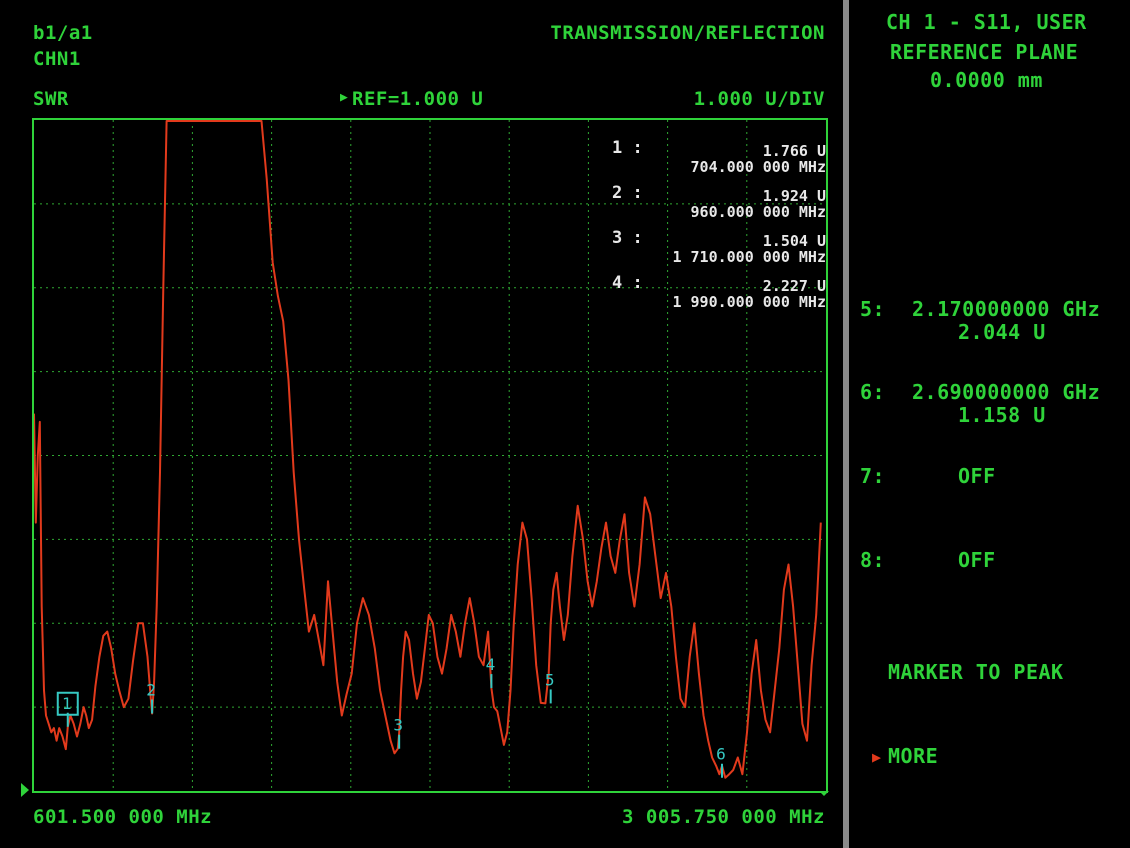 This screenshot has height=848, width=1130. What do you see at coordinates (758, 167) in the screenshot?
I see `marker-readout-frequency: 704.000 000 MHz` at bounding box center [758, 167].